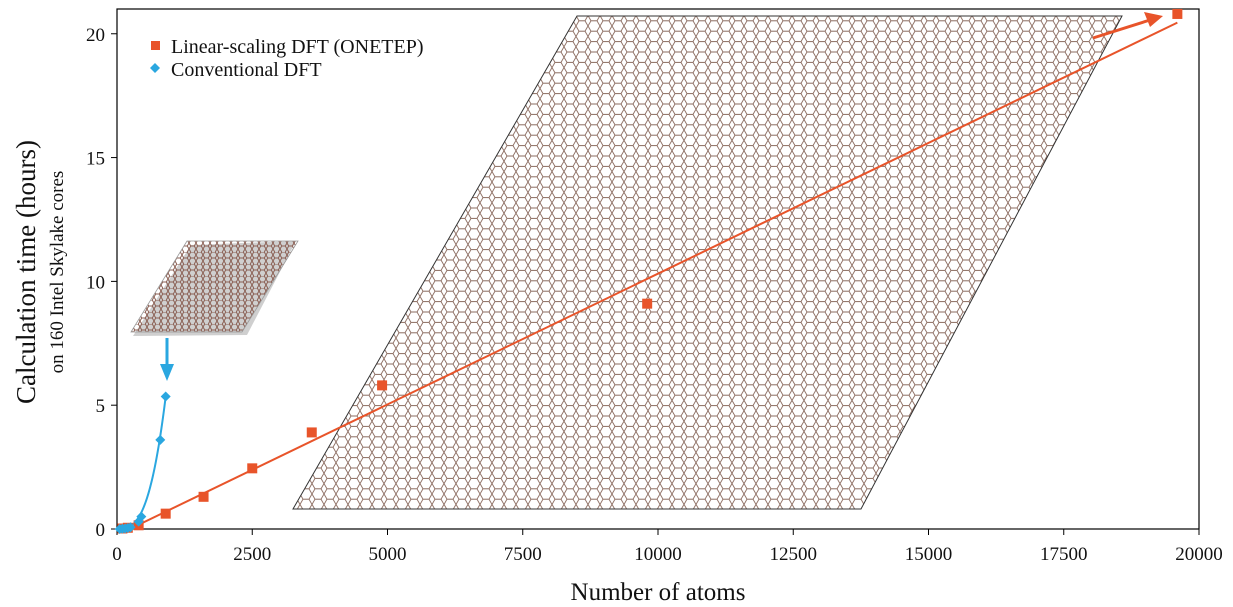 This screenshot has width=1233, height=607. I want to click on legend-marker-onetep, so click(155, 45).